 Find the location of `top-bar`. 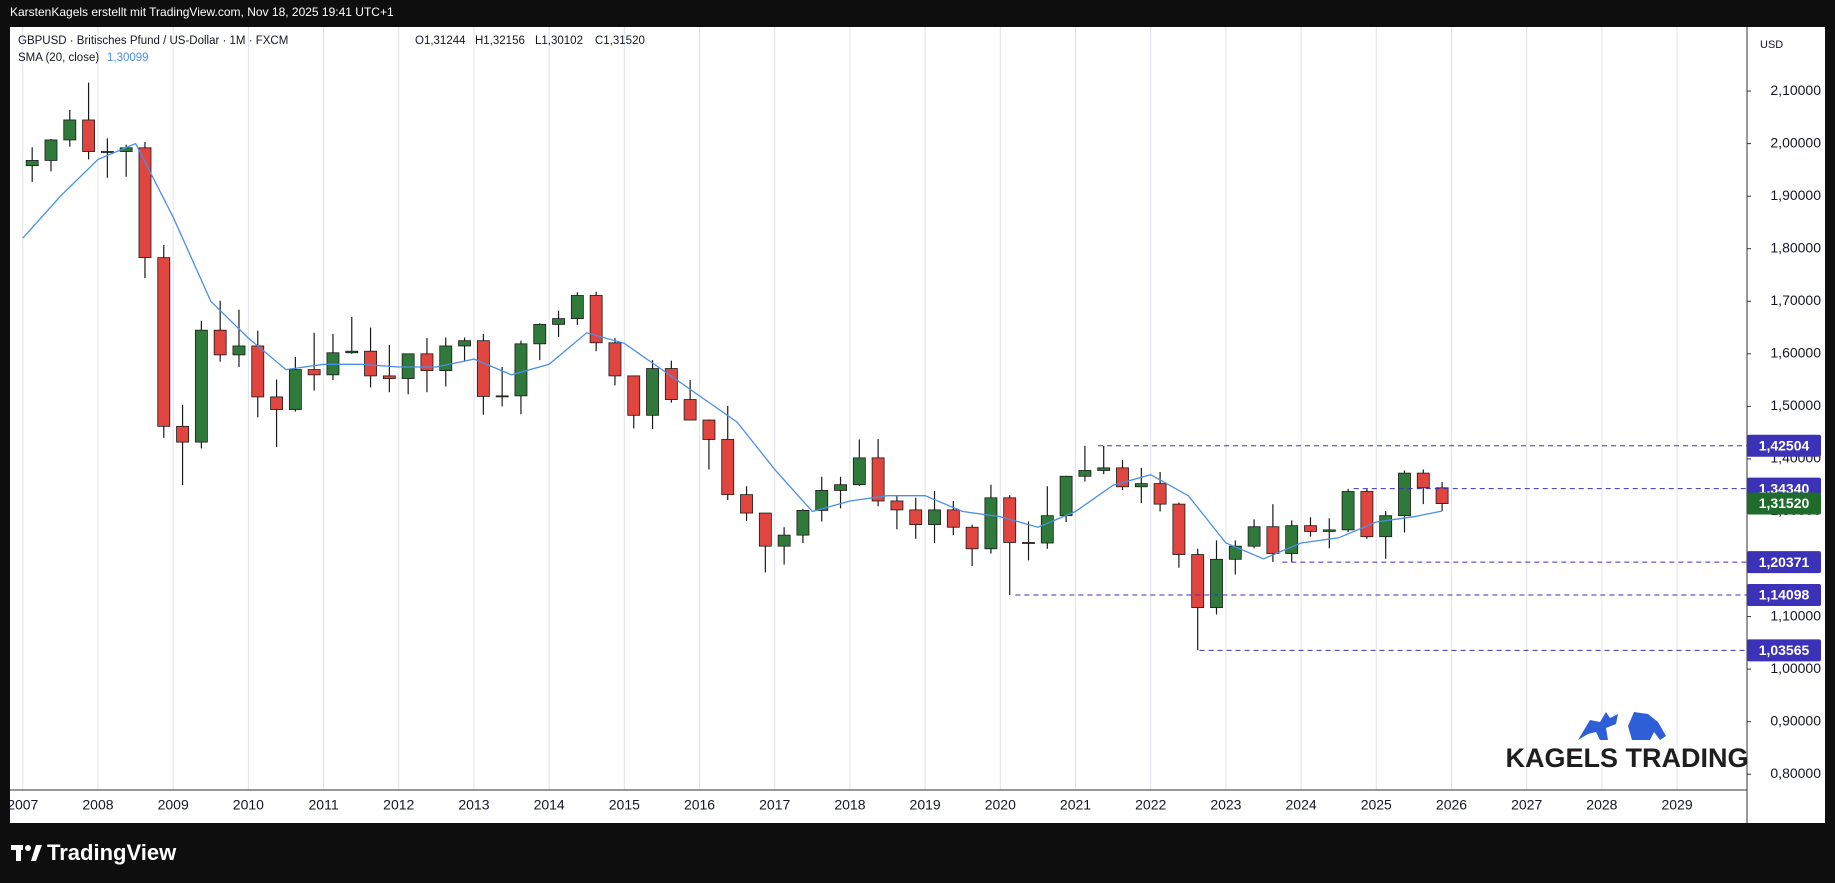

top-bar is located at coordinates (917, 13).